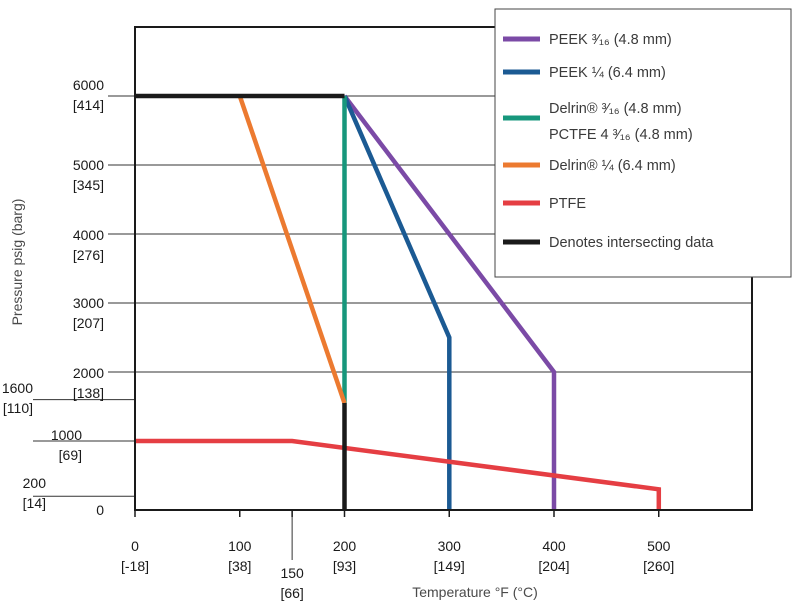 The width and height of the screenshot is (793, 606). Describe the element at coordinates (450, 546) in the screenshot. I see `x-tick-label-300: 300` at that location.